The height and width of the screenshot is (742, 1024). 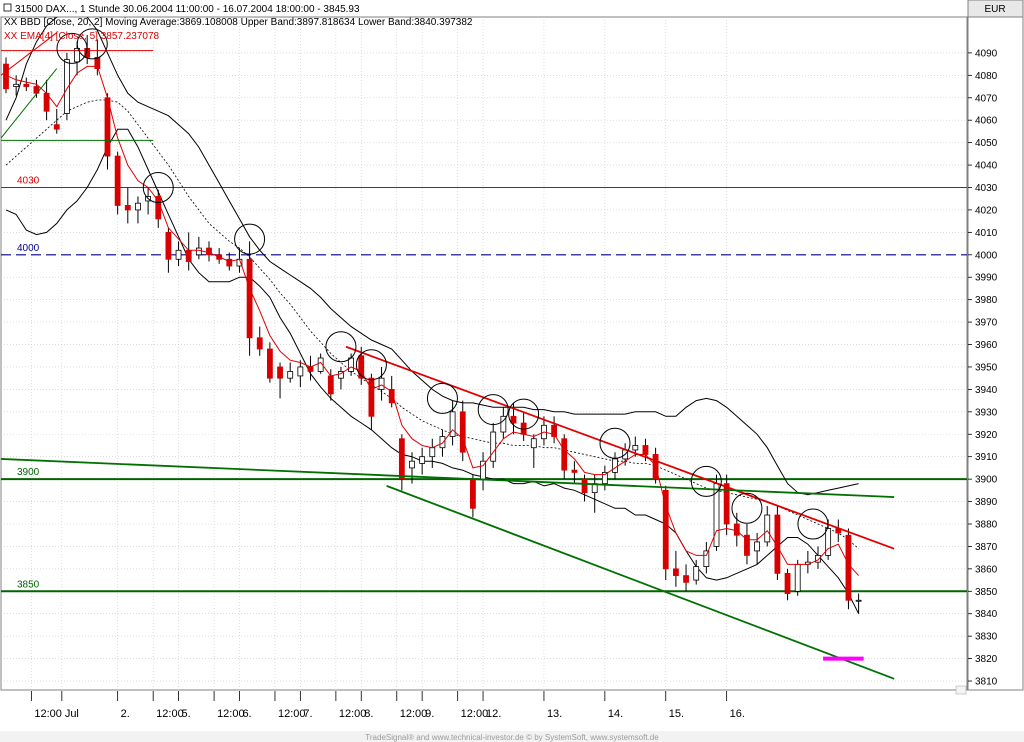 What do you see at coordinates (554, 714) in the screenshot?
I see `time-tick-label: 13.` at bounding box center [554, 714].